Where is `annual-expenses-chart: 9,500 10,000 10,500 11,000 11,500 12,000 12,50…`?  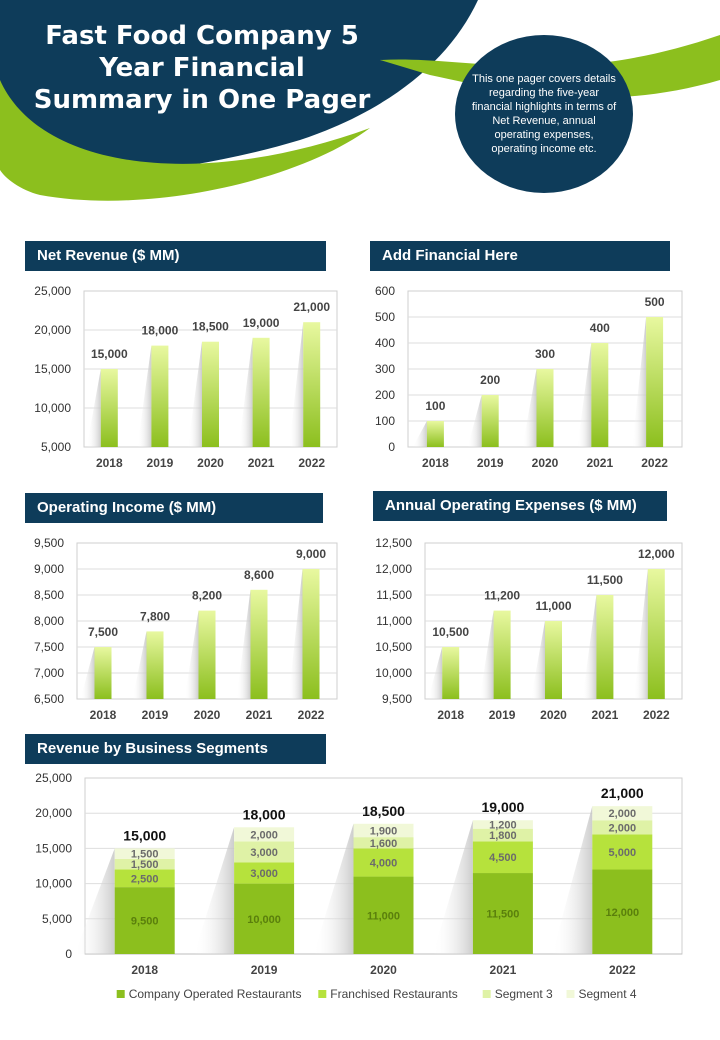
annual-expenses-chart: 9,500 10,000 10,500 11,000 11,500 12,000 12,50… is located at coordinates (529, 629).